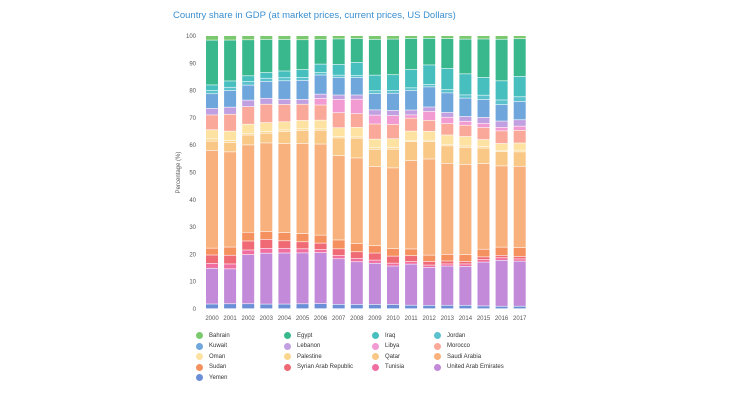  I want to click on bar-segment-lebanon-2016, so click(501, 124).